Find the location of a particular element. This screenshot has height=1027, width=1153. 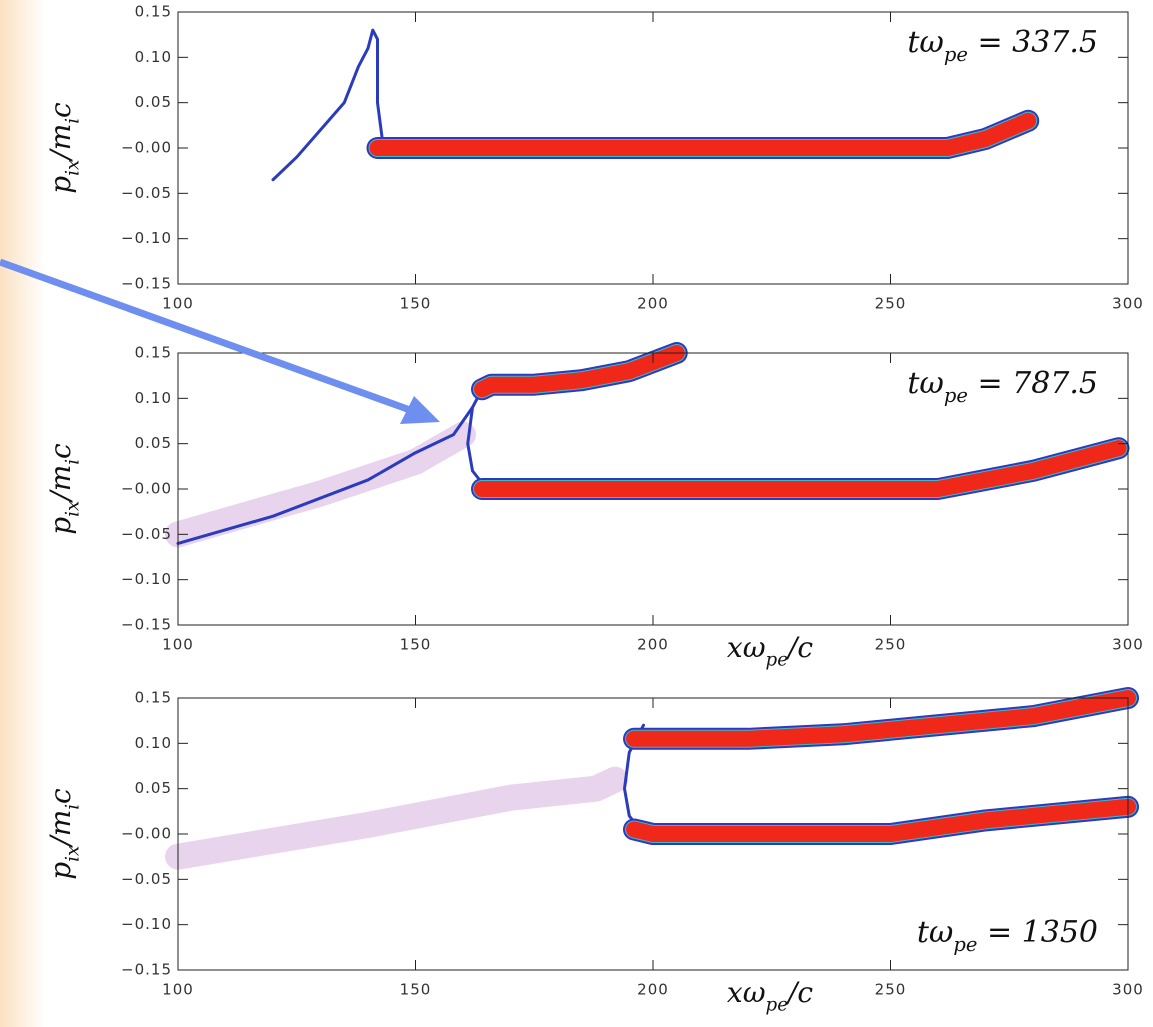

label-part: = 337.5 is located at coordinates (1033, 42).